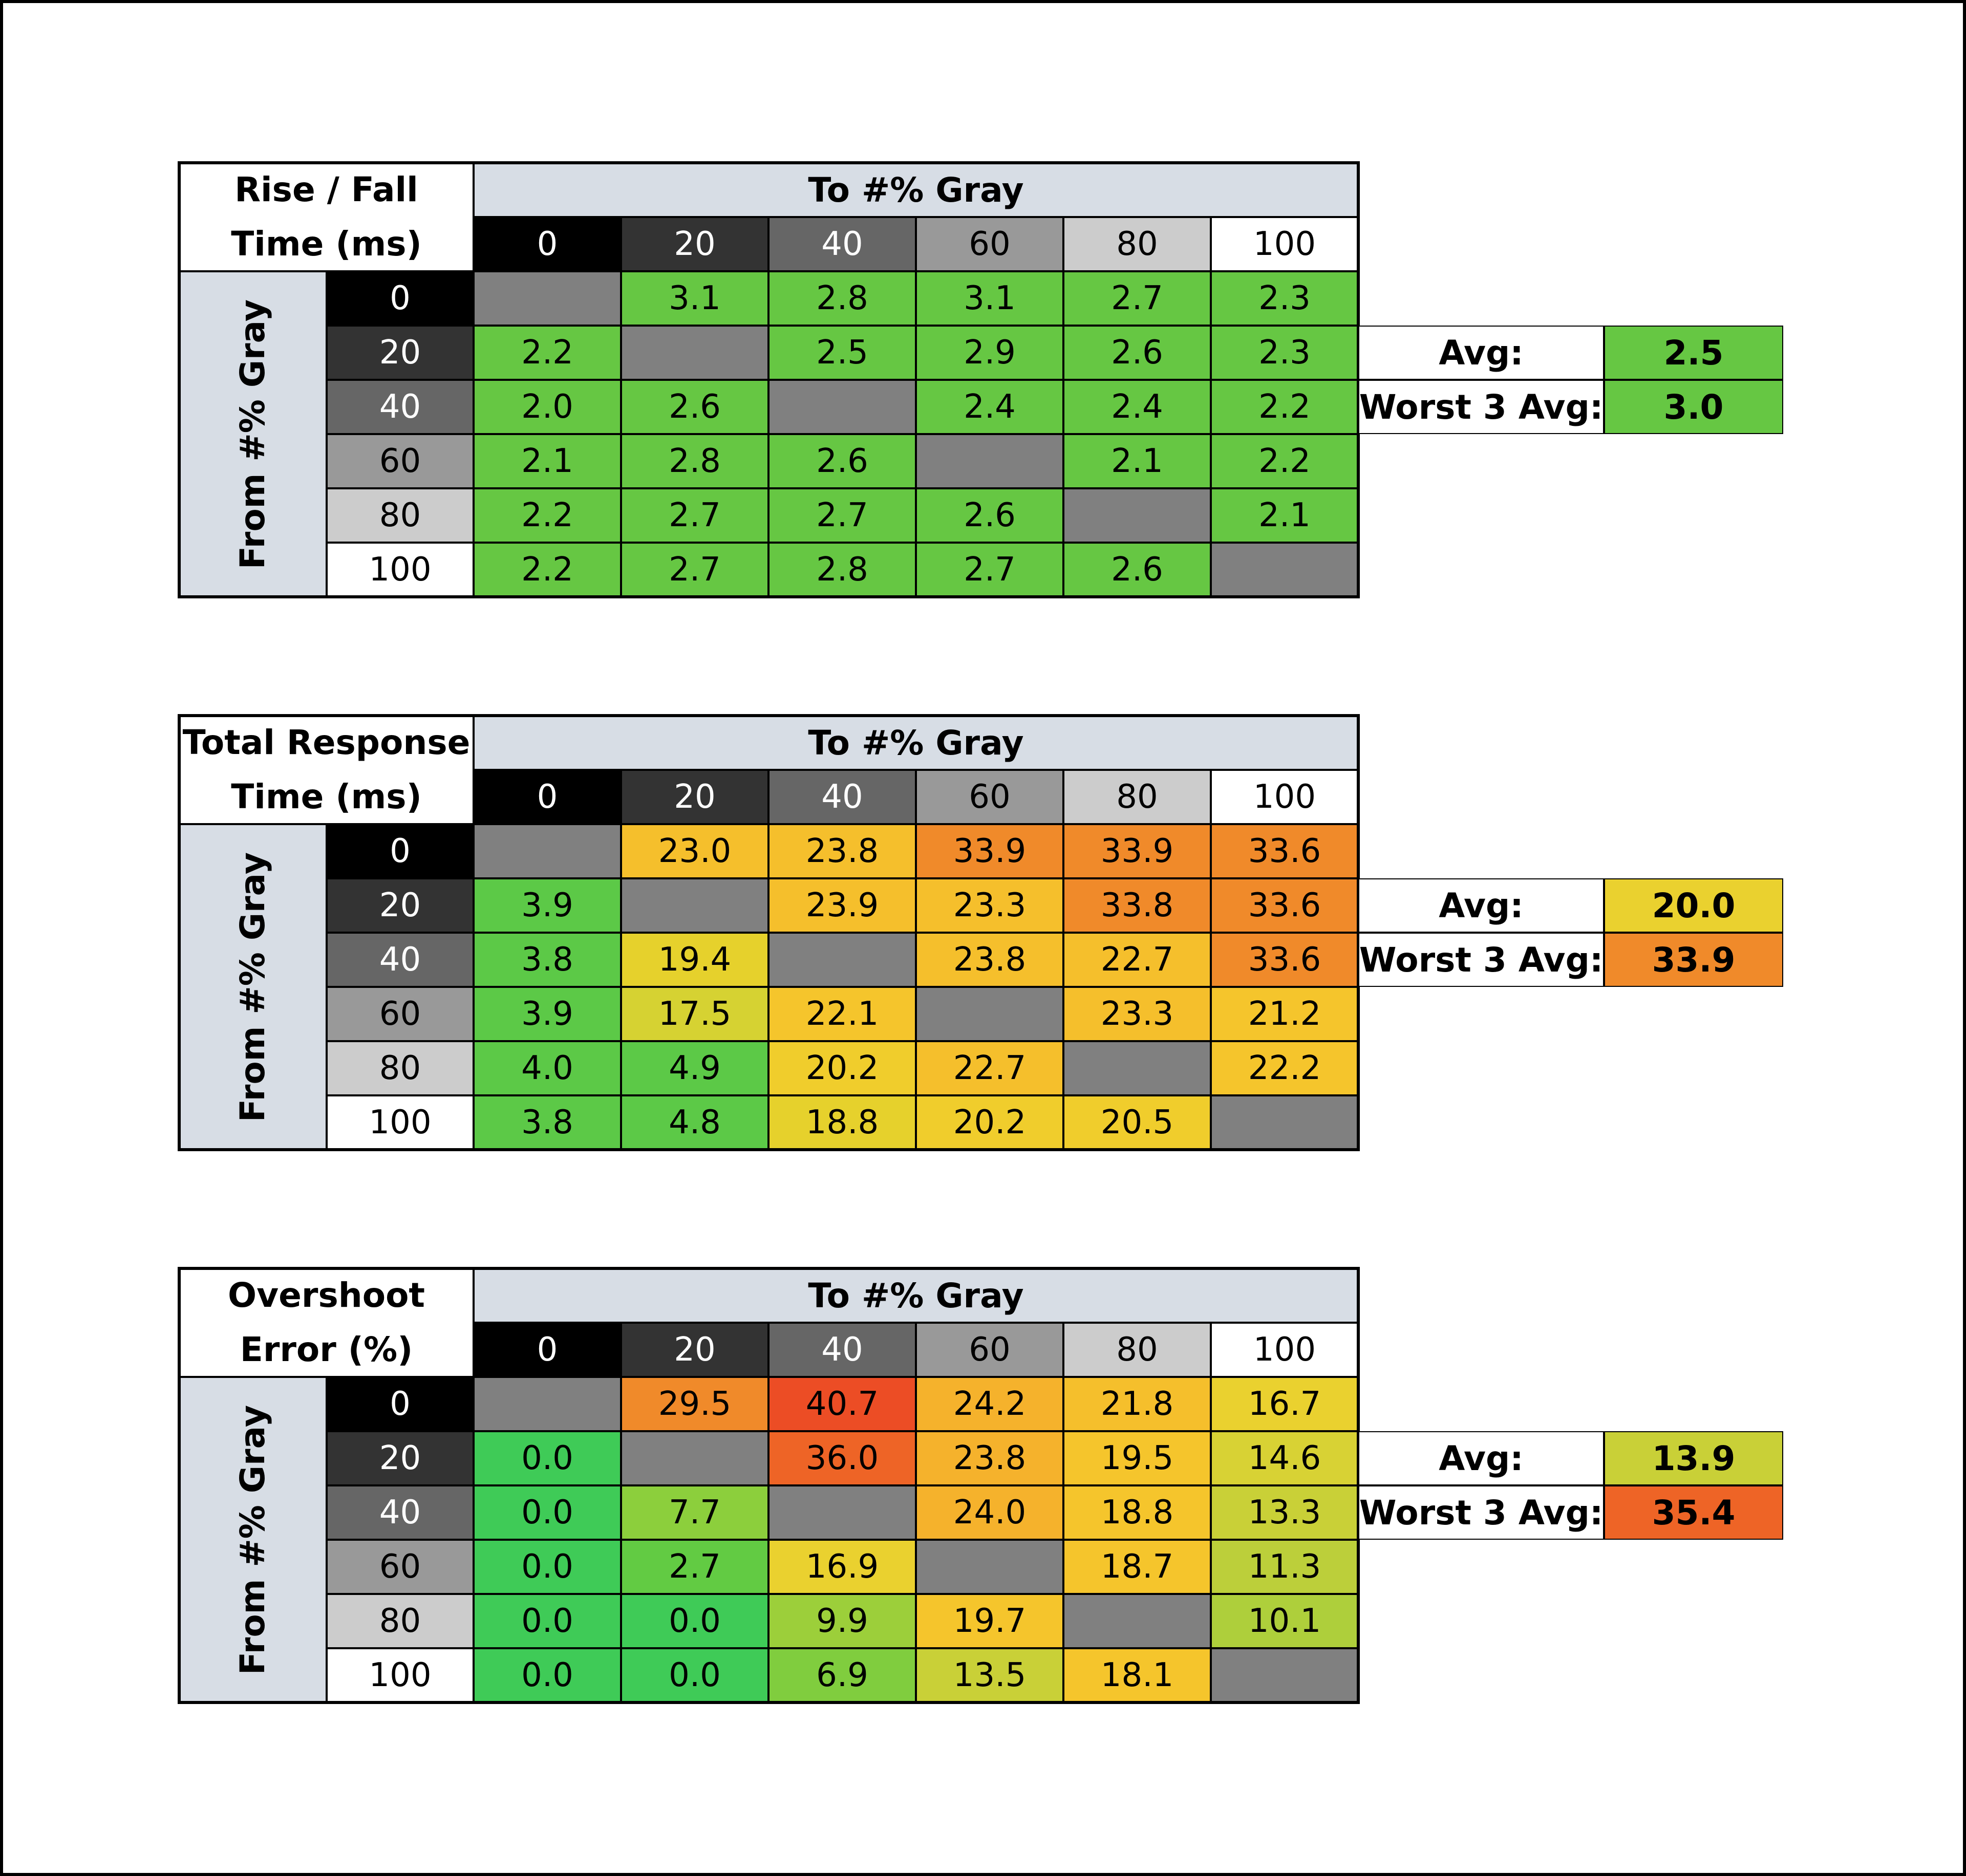 The width and height of the screenshot is (1966, 1876). I want to click on column-level-label: 40, so click(842, 244).